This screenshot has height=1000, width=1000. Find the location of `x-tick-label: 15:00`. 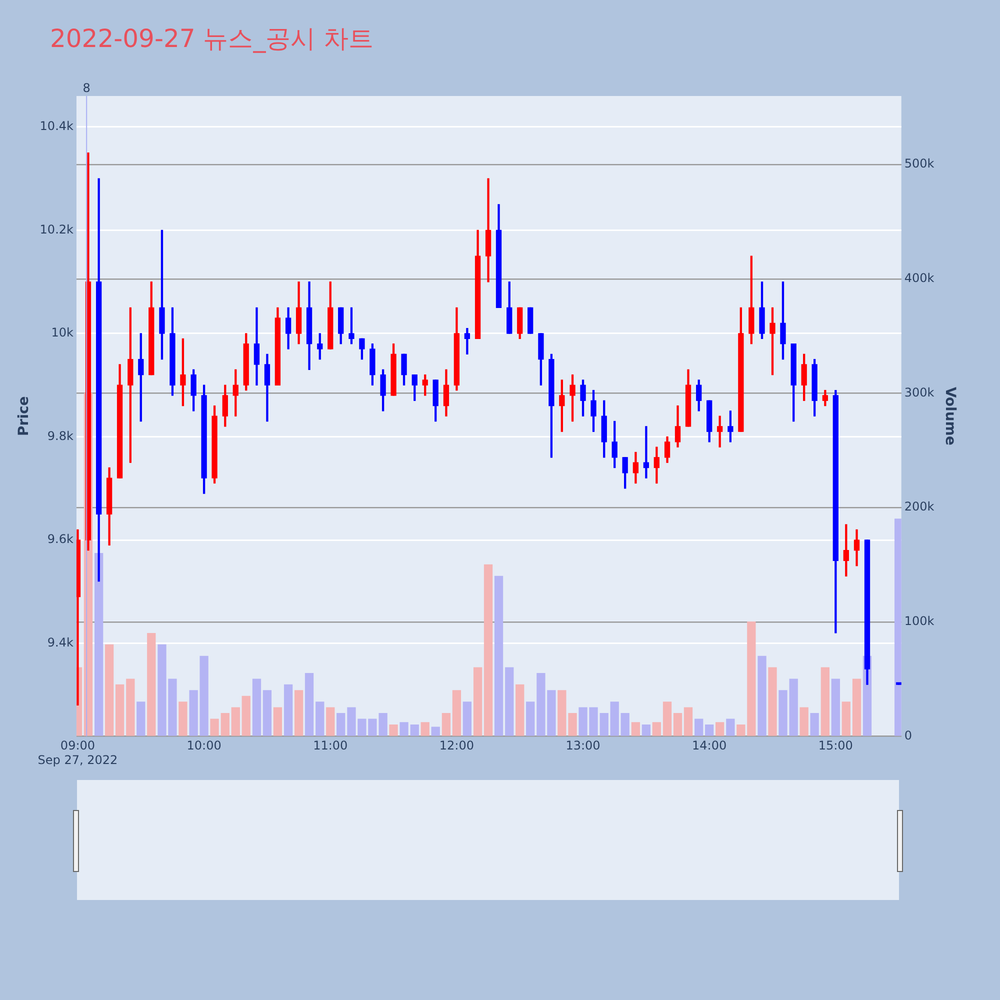

x-tick-label: 15:00 is located at coordinates (835, 745).